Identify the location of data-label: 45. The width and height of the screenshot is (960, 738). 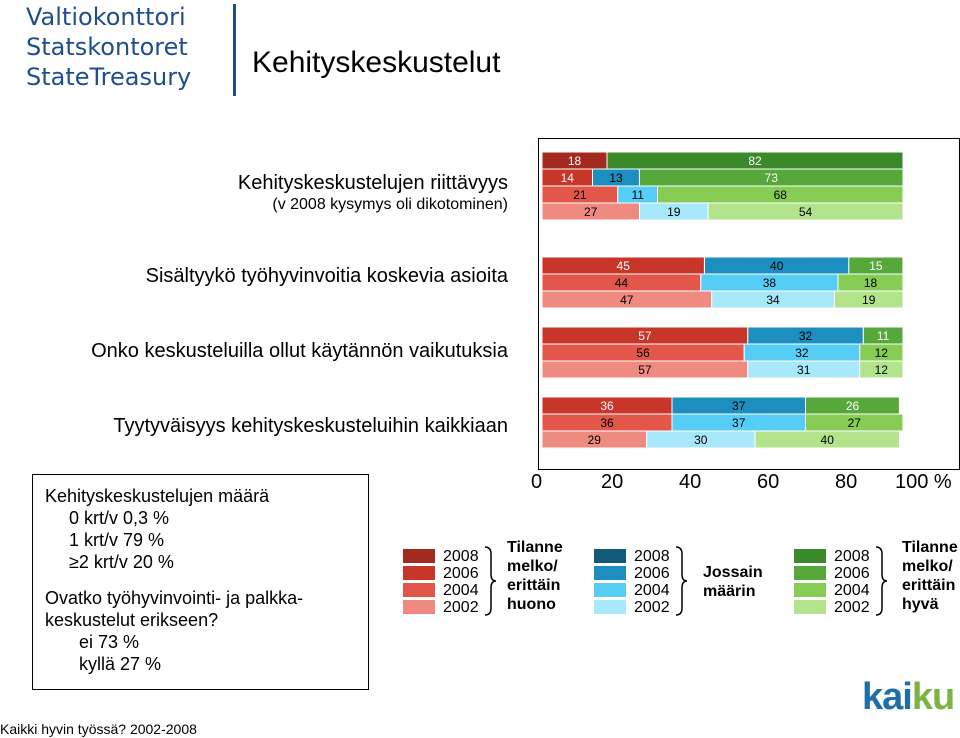
(624, 266).